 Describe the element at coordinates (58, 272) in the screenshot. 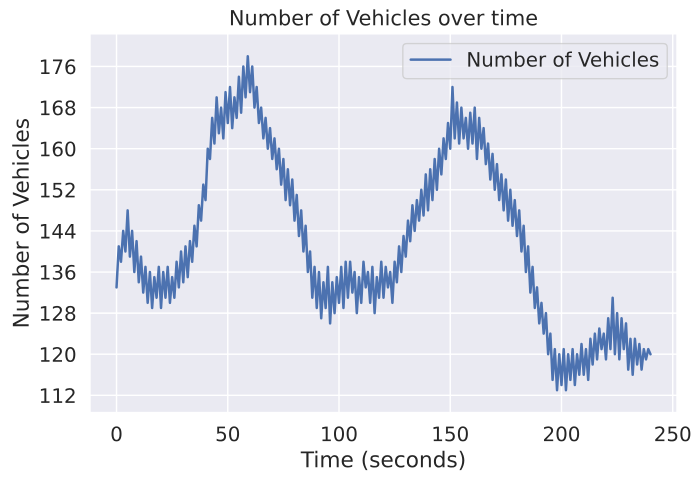

I see `y-tick-label: 136` at that location.